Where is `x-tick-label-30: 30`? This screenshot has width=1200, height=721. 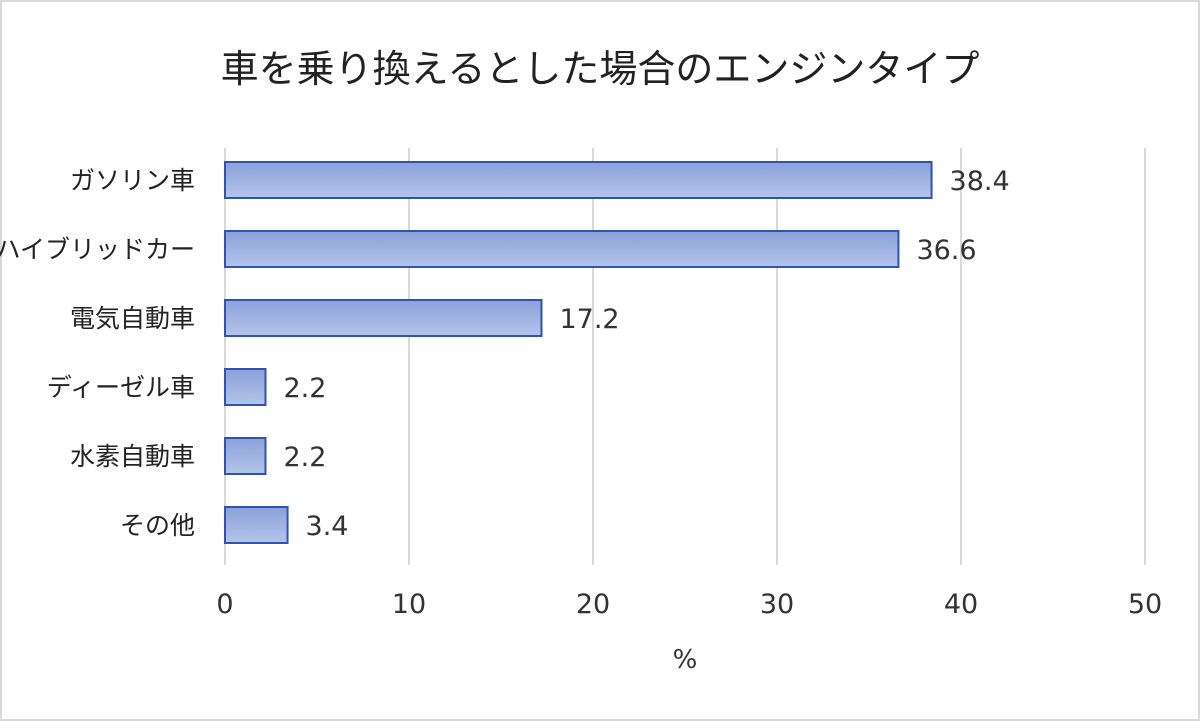 x-tick-label-30: 30 is located at coordinates (777, 604).